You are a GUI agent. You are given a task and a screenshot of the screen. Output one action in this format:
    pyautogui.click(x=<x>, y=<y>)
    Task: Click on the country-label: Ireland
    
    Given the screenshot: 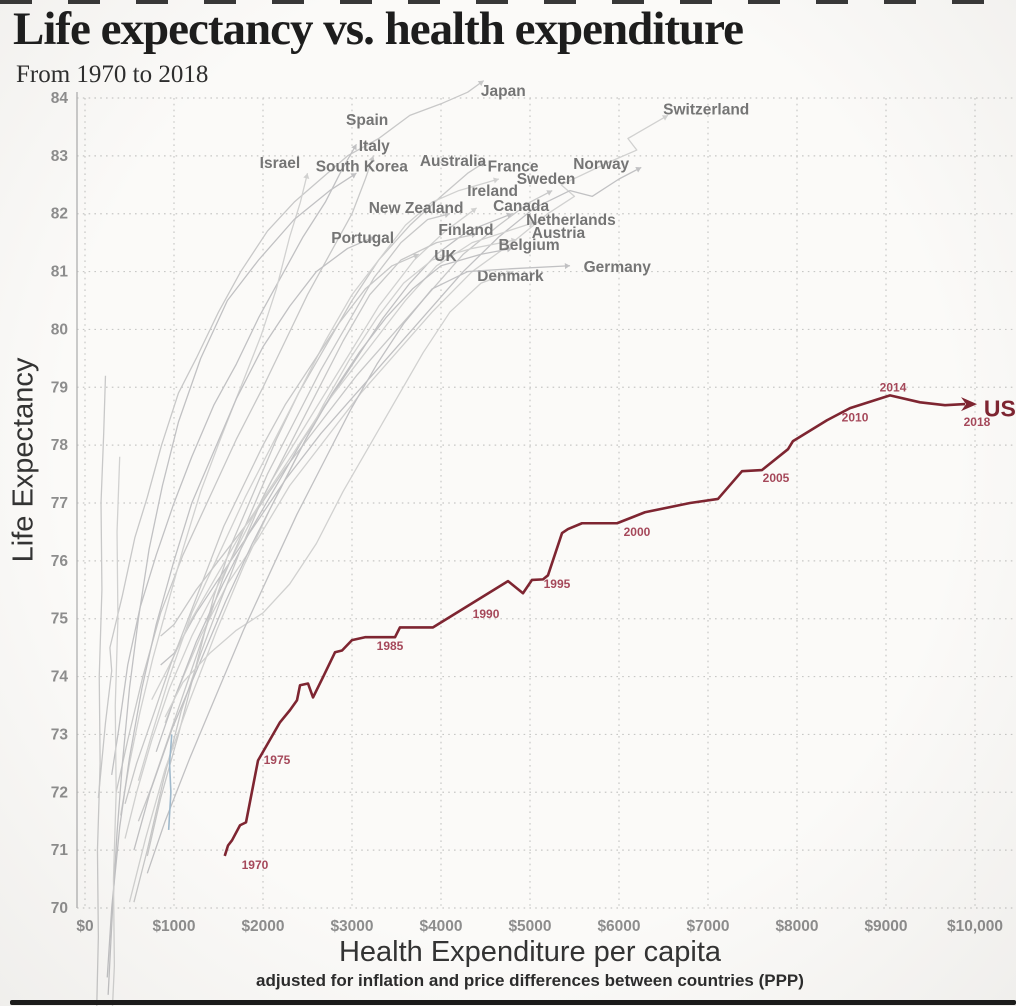 What is the action you would take?
    pyautogui.click(x=492, y=191)
    